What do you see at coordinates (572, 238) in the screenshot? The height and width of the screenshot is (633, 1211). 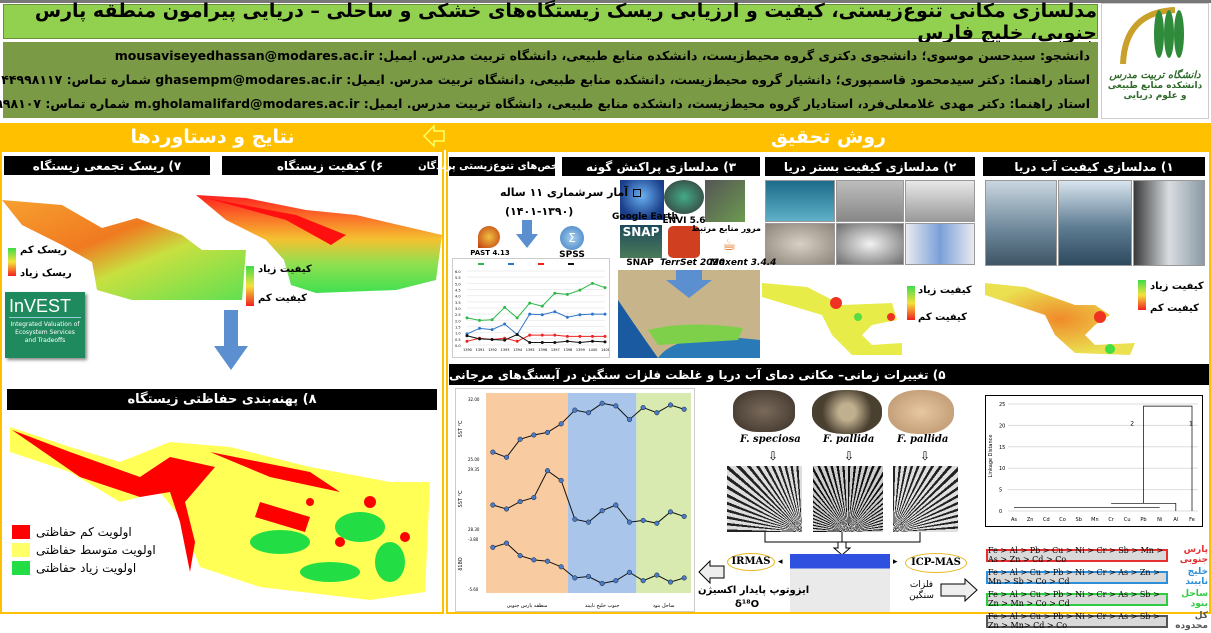 I see `spss-icon: Σ` at bounding box center [572, 238].